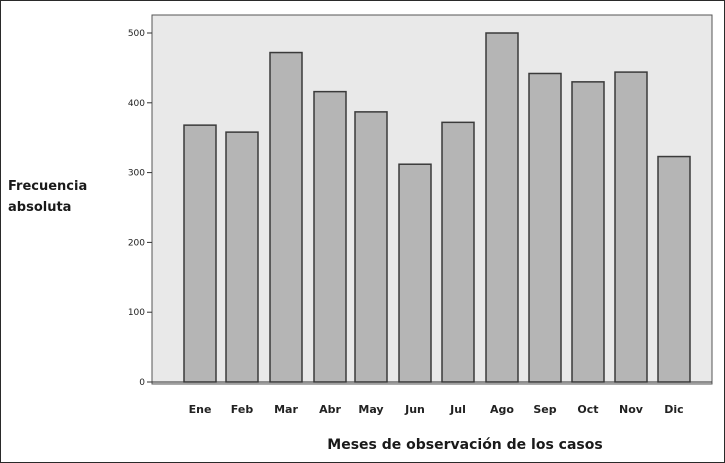 Image resolution: width=725 pixels, height=463 pixels. I want to click on y-tick-label: 100, so click(136, 313).